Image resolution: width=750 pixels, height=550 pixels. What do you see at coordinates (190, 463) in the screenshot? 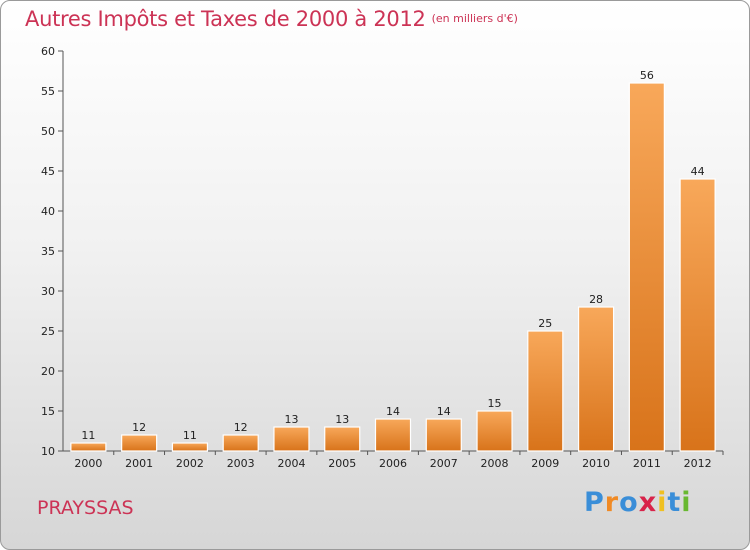
I see `x-tick-label: 2002` at bounding box center [190, 463].